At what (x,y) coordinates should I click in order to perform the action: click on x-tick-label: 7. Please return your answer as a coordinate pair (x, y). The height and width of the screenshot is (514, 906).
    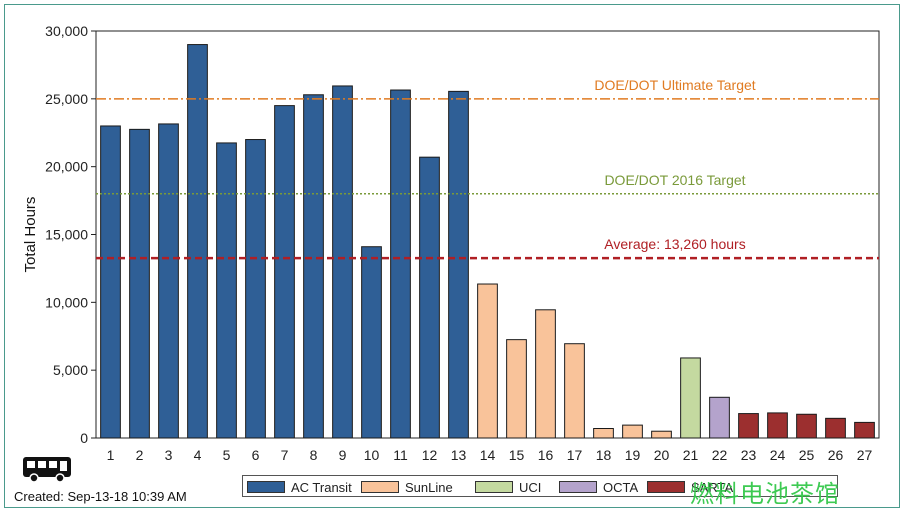
    Looking at the image, I should click on (285, 455).